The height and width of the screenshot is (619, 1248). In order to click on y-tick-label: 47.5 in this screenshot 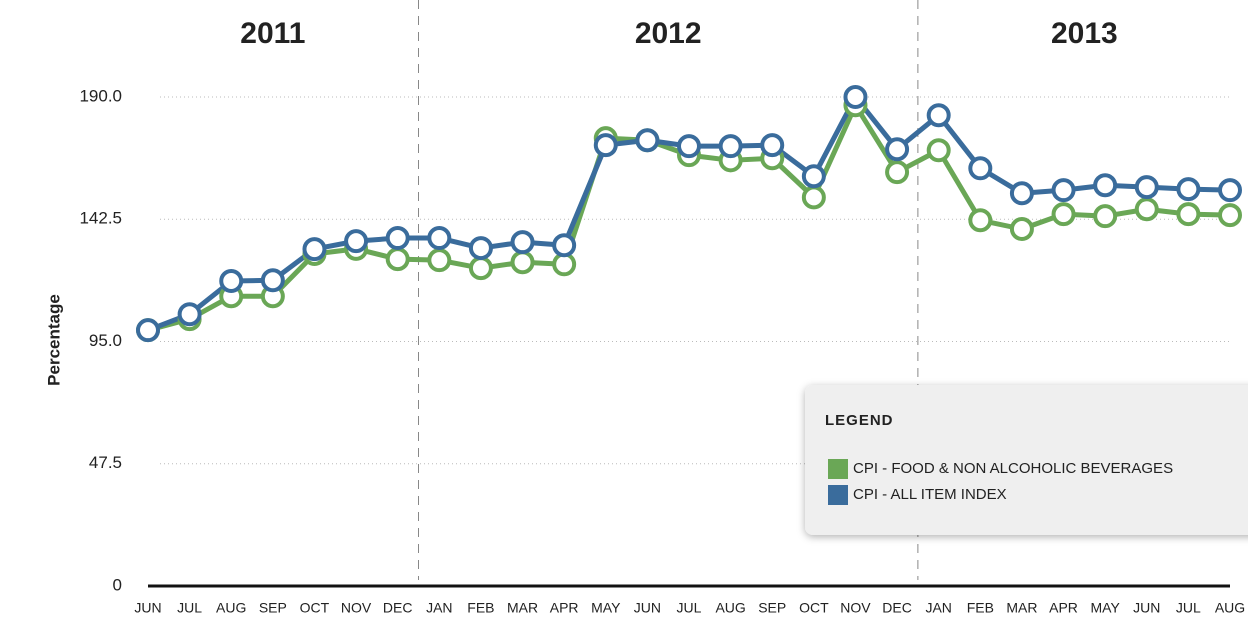, I will do `click(105, 462)`.